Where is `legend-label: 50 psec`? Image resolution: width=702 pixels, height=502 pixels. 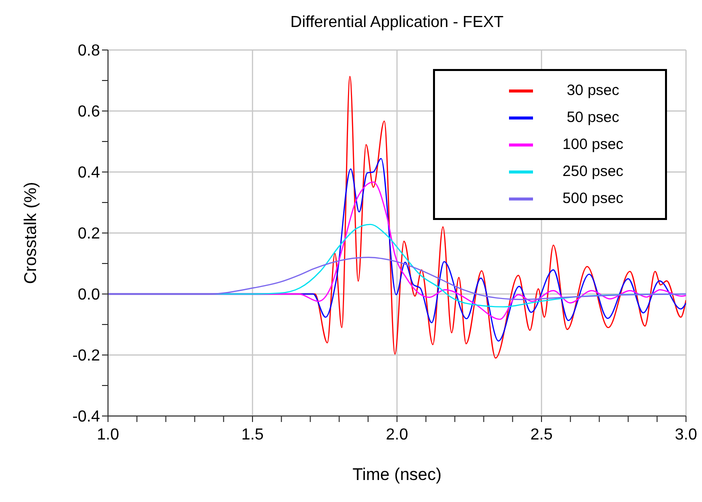 legend-label: 50 psec is located at coordinates (593, 118).